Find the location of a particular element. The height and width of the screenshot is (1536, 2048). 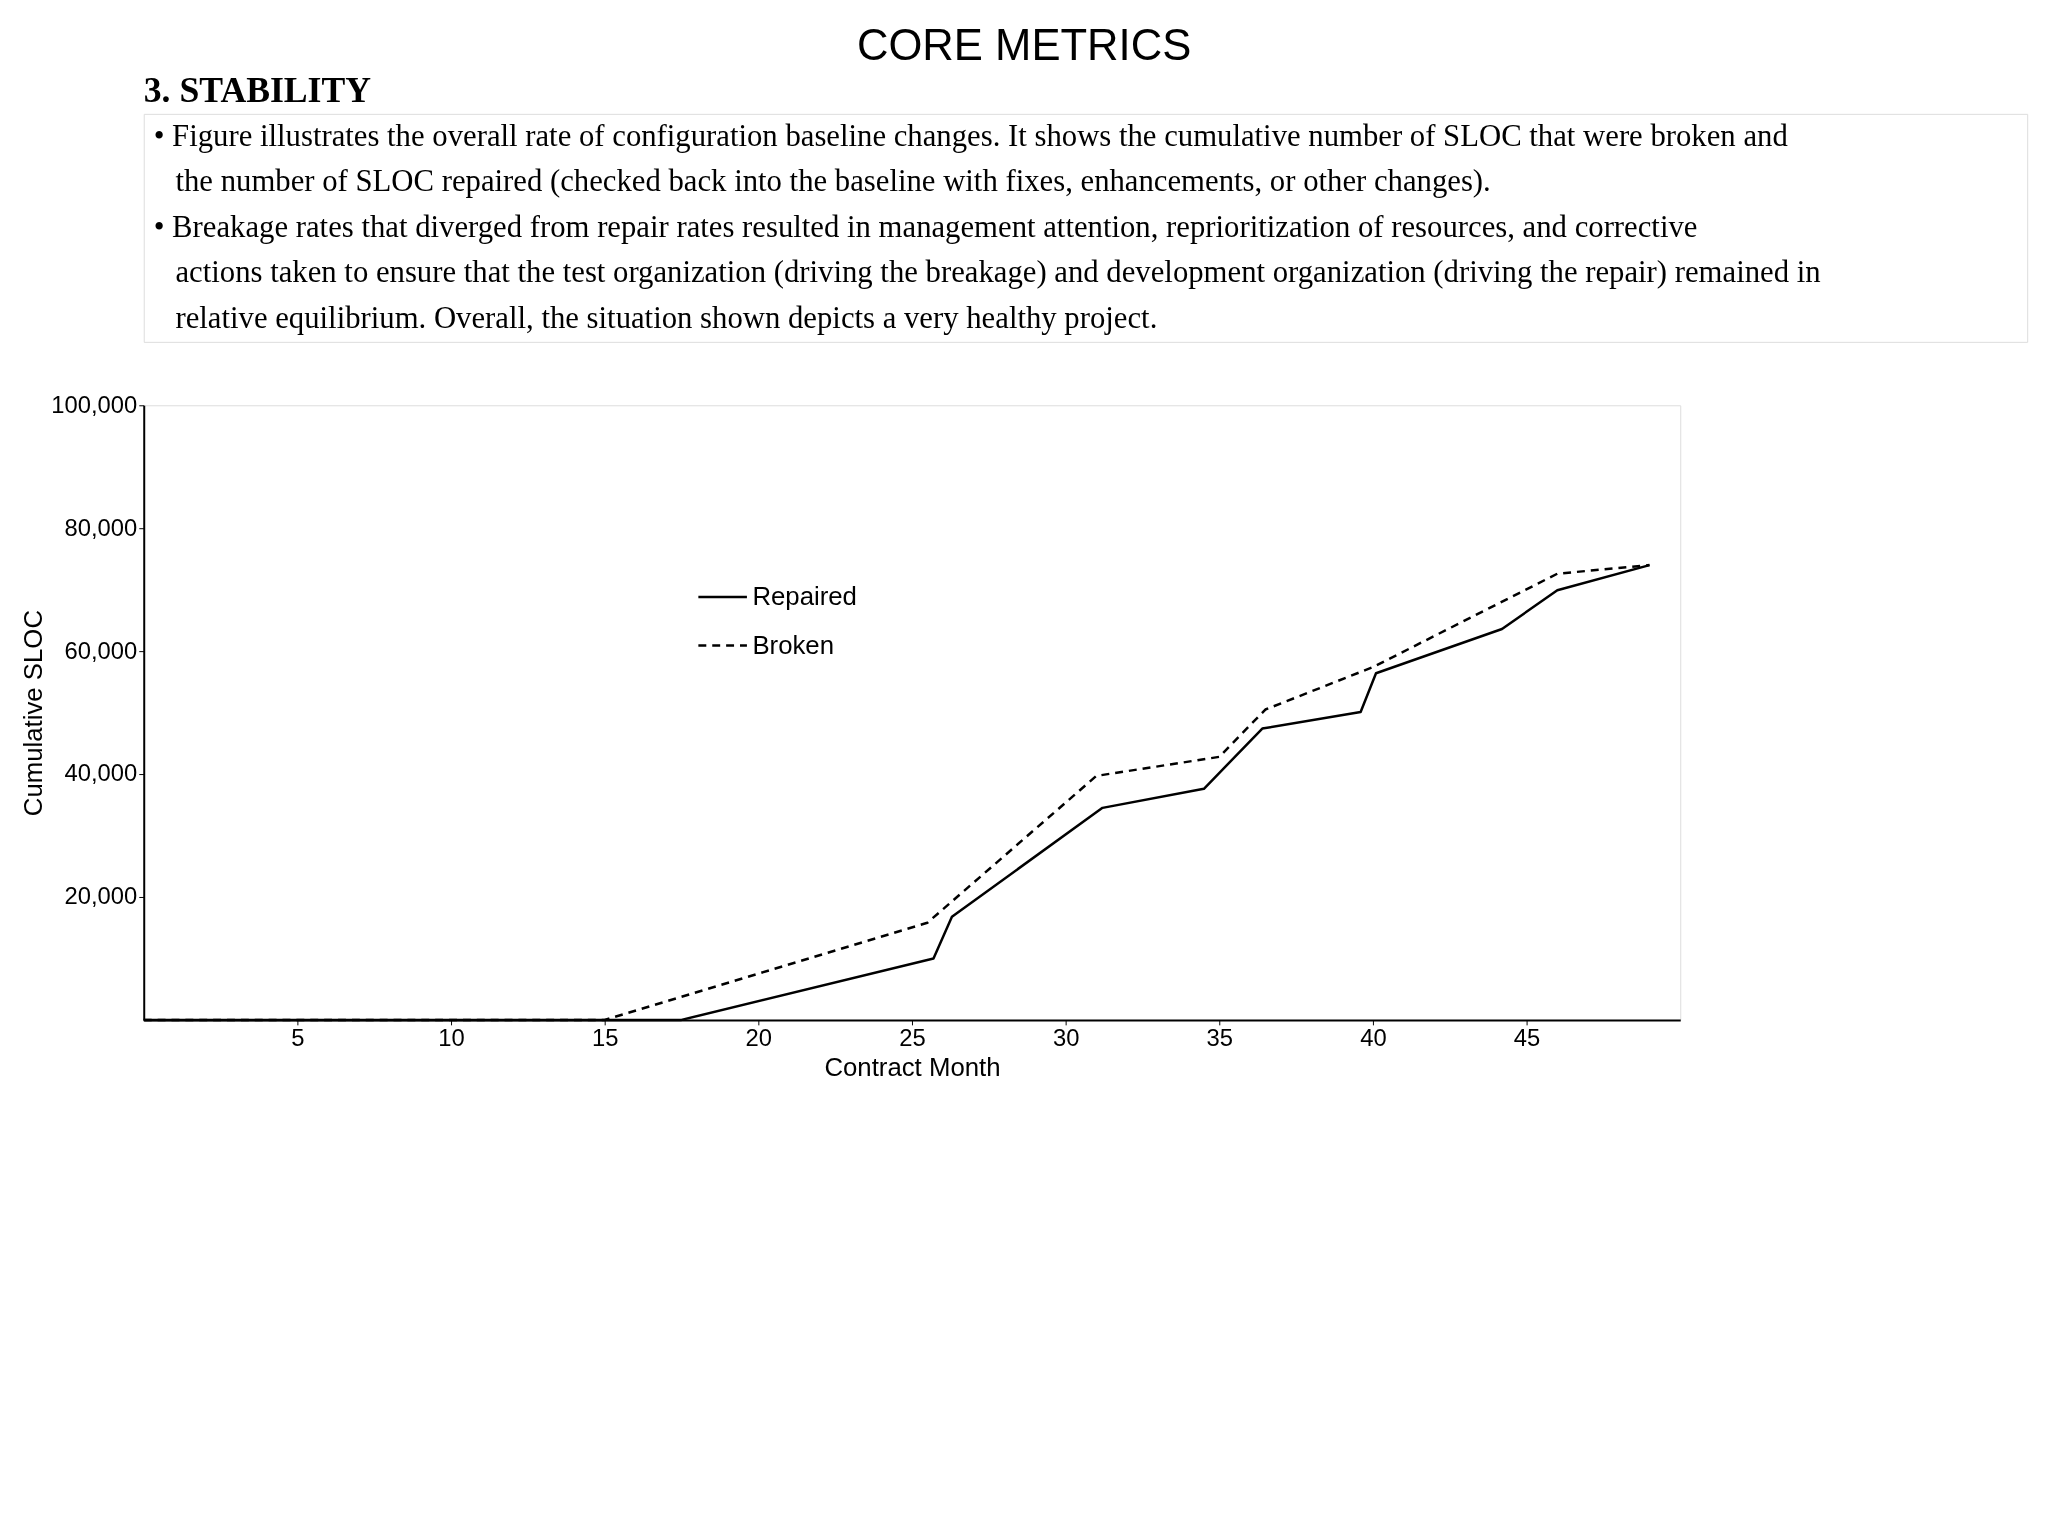

x-tick-label: 45 is located at coordinates (1527, 1038).